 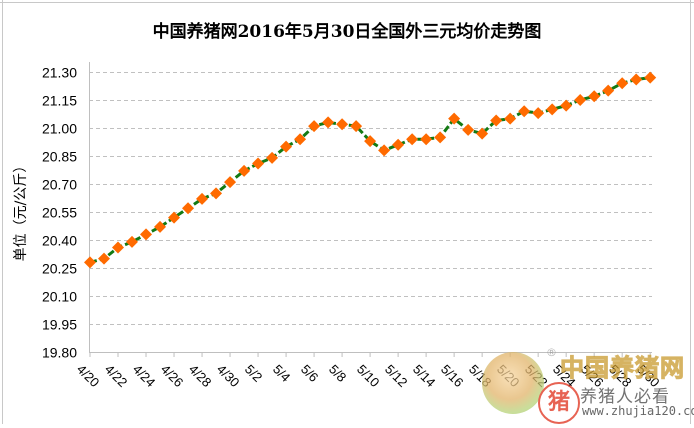 What do you see at coordinates (592, 376) in the screenshot?
I see `x-tick-label: 5/26` at bounding box center [592, 376].